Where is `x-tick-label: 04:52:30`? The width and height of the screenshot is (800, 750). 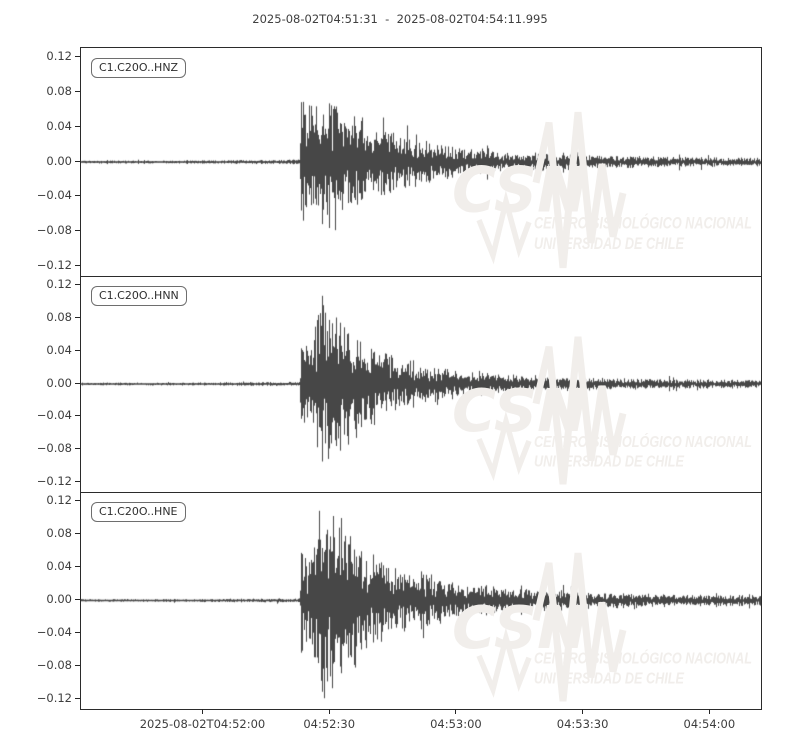
x-tick-label: 04:52:30 is located at coordinates (329, 724).